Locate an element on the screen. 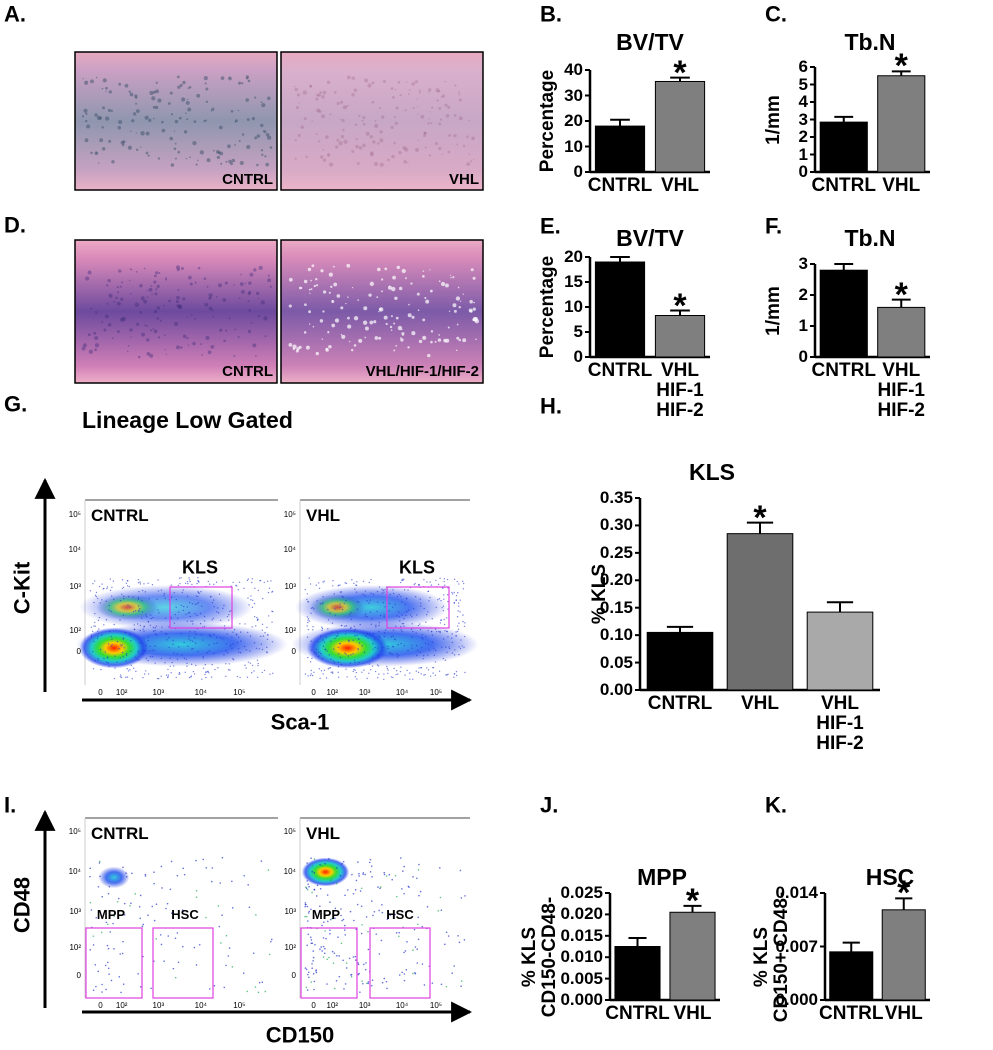 Image resolution: width=993 pixels, height=1050 pixels. y-tick-label: 0.015 is located at coordinates (581, 935).